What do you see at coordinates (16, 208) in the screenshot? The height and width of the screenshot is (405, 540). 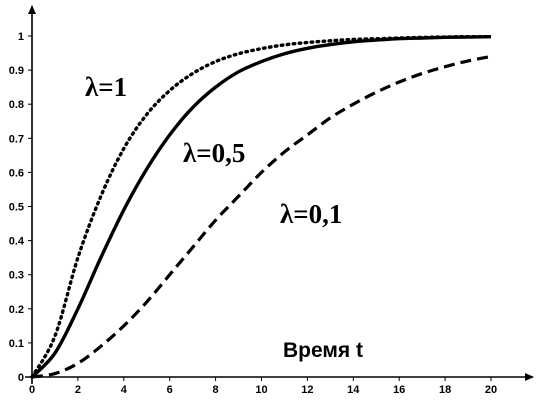 I see `y-tick-label: 0.5` at bounding box center [16, 208].